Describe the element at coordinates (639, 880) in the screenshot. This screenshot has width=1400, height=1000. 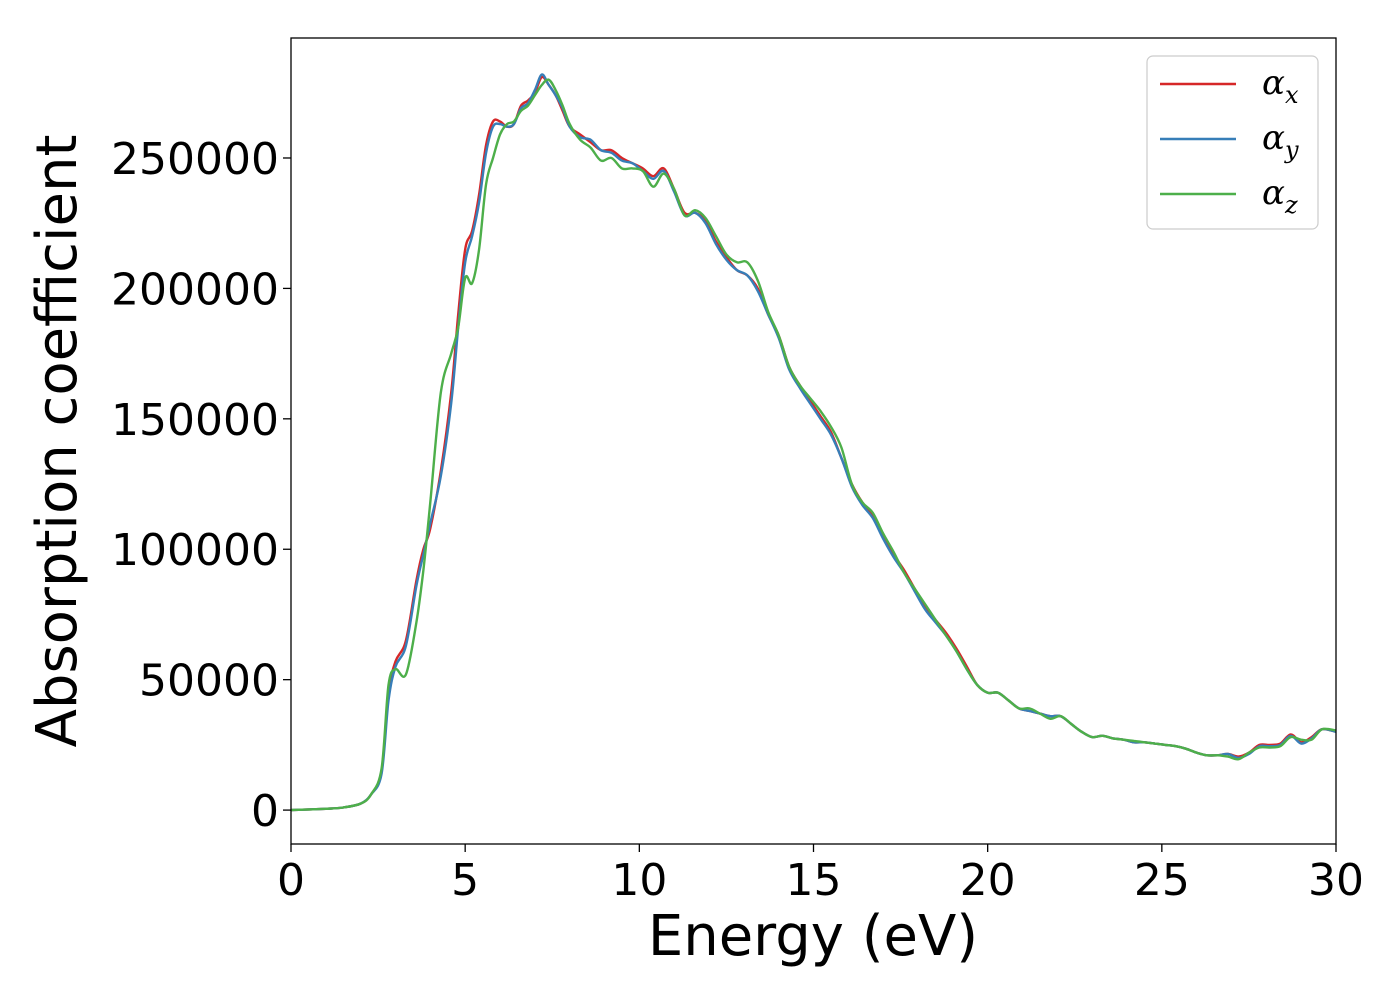
I see `x-tick-label: 10` at that location.